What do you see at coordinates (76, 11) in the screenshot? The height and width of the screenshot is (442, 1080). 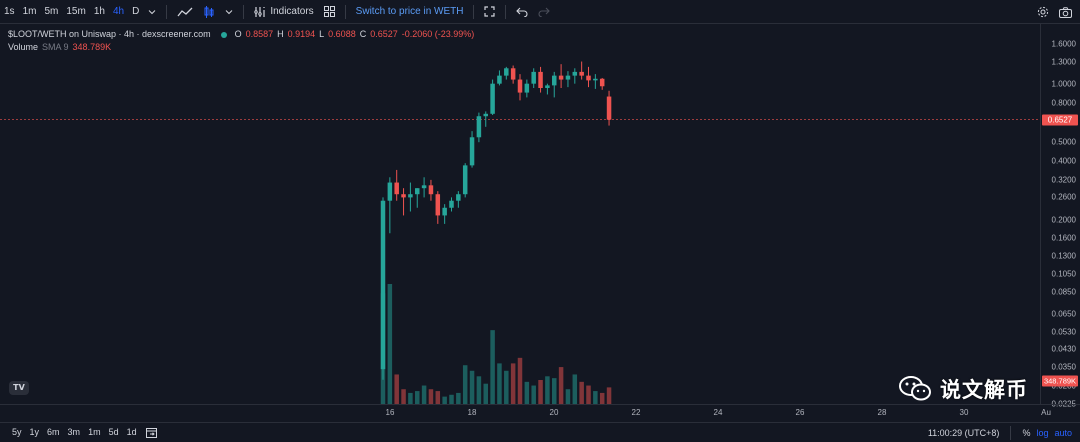 I see `timeframe-15m: 15m` at bounding box center [76, 11].